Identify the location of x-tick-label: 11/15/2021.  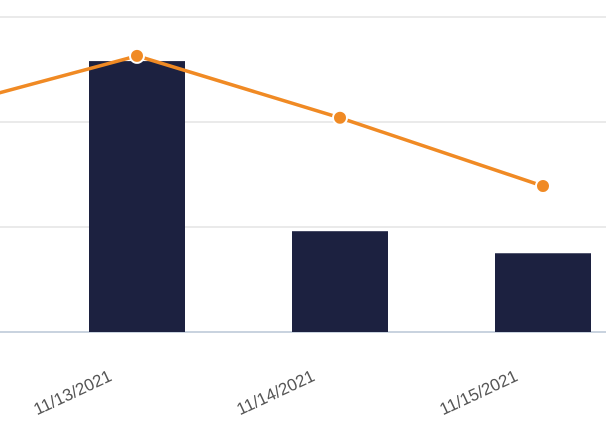
(479, 392).